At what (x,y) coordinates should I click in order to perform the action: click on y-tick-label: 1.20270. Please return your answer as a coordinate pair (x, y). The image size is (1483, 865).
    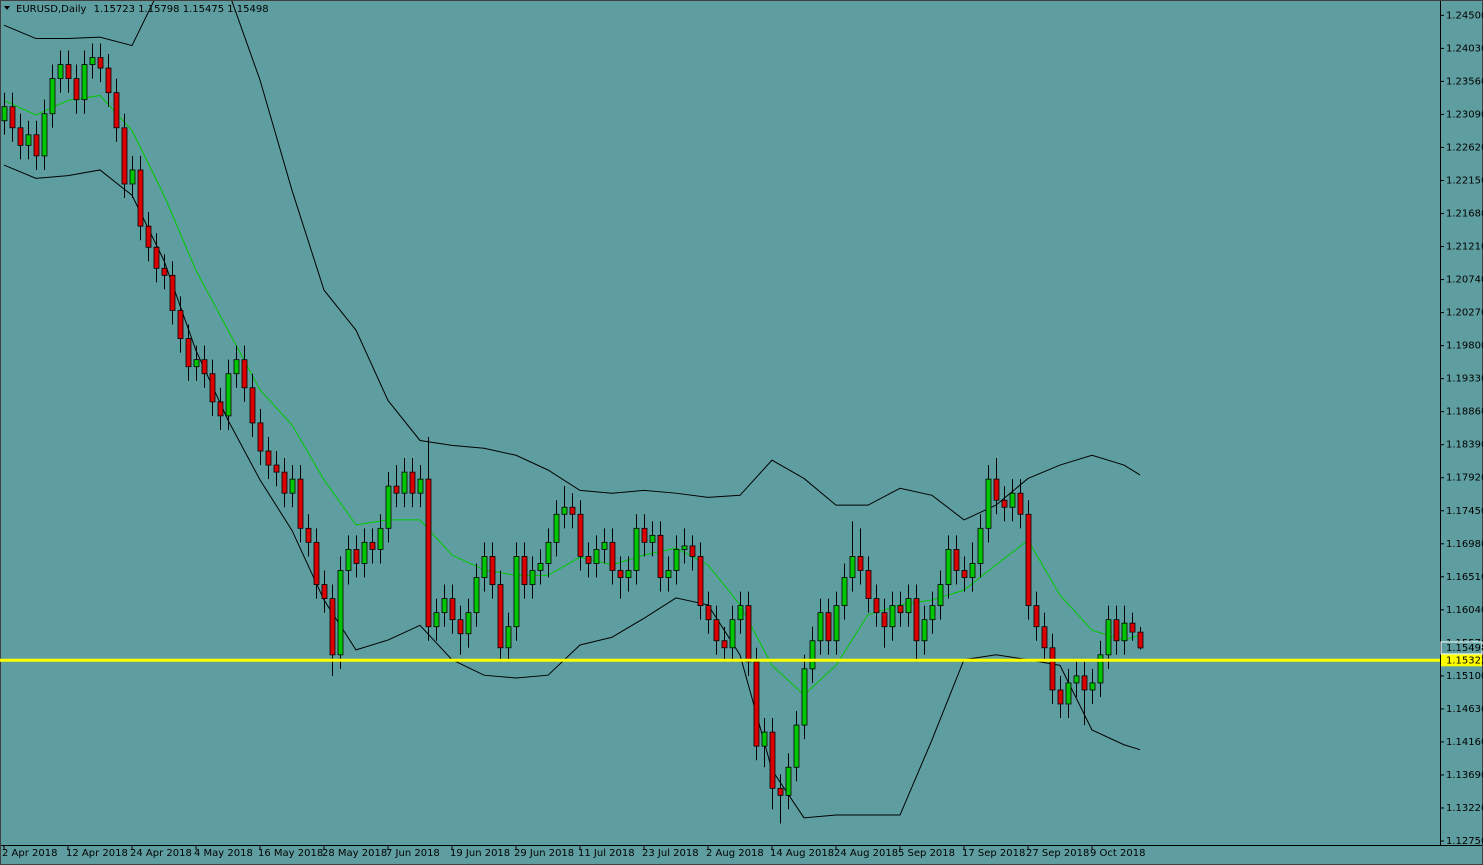
    Looking at the image, I should click on (1464, 313).